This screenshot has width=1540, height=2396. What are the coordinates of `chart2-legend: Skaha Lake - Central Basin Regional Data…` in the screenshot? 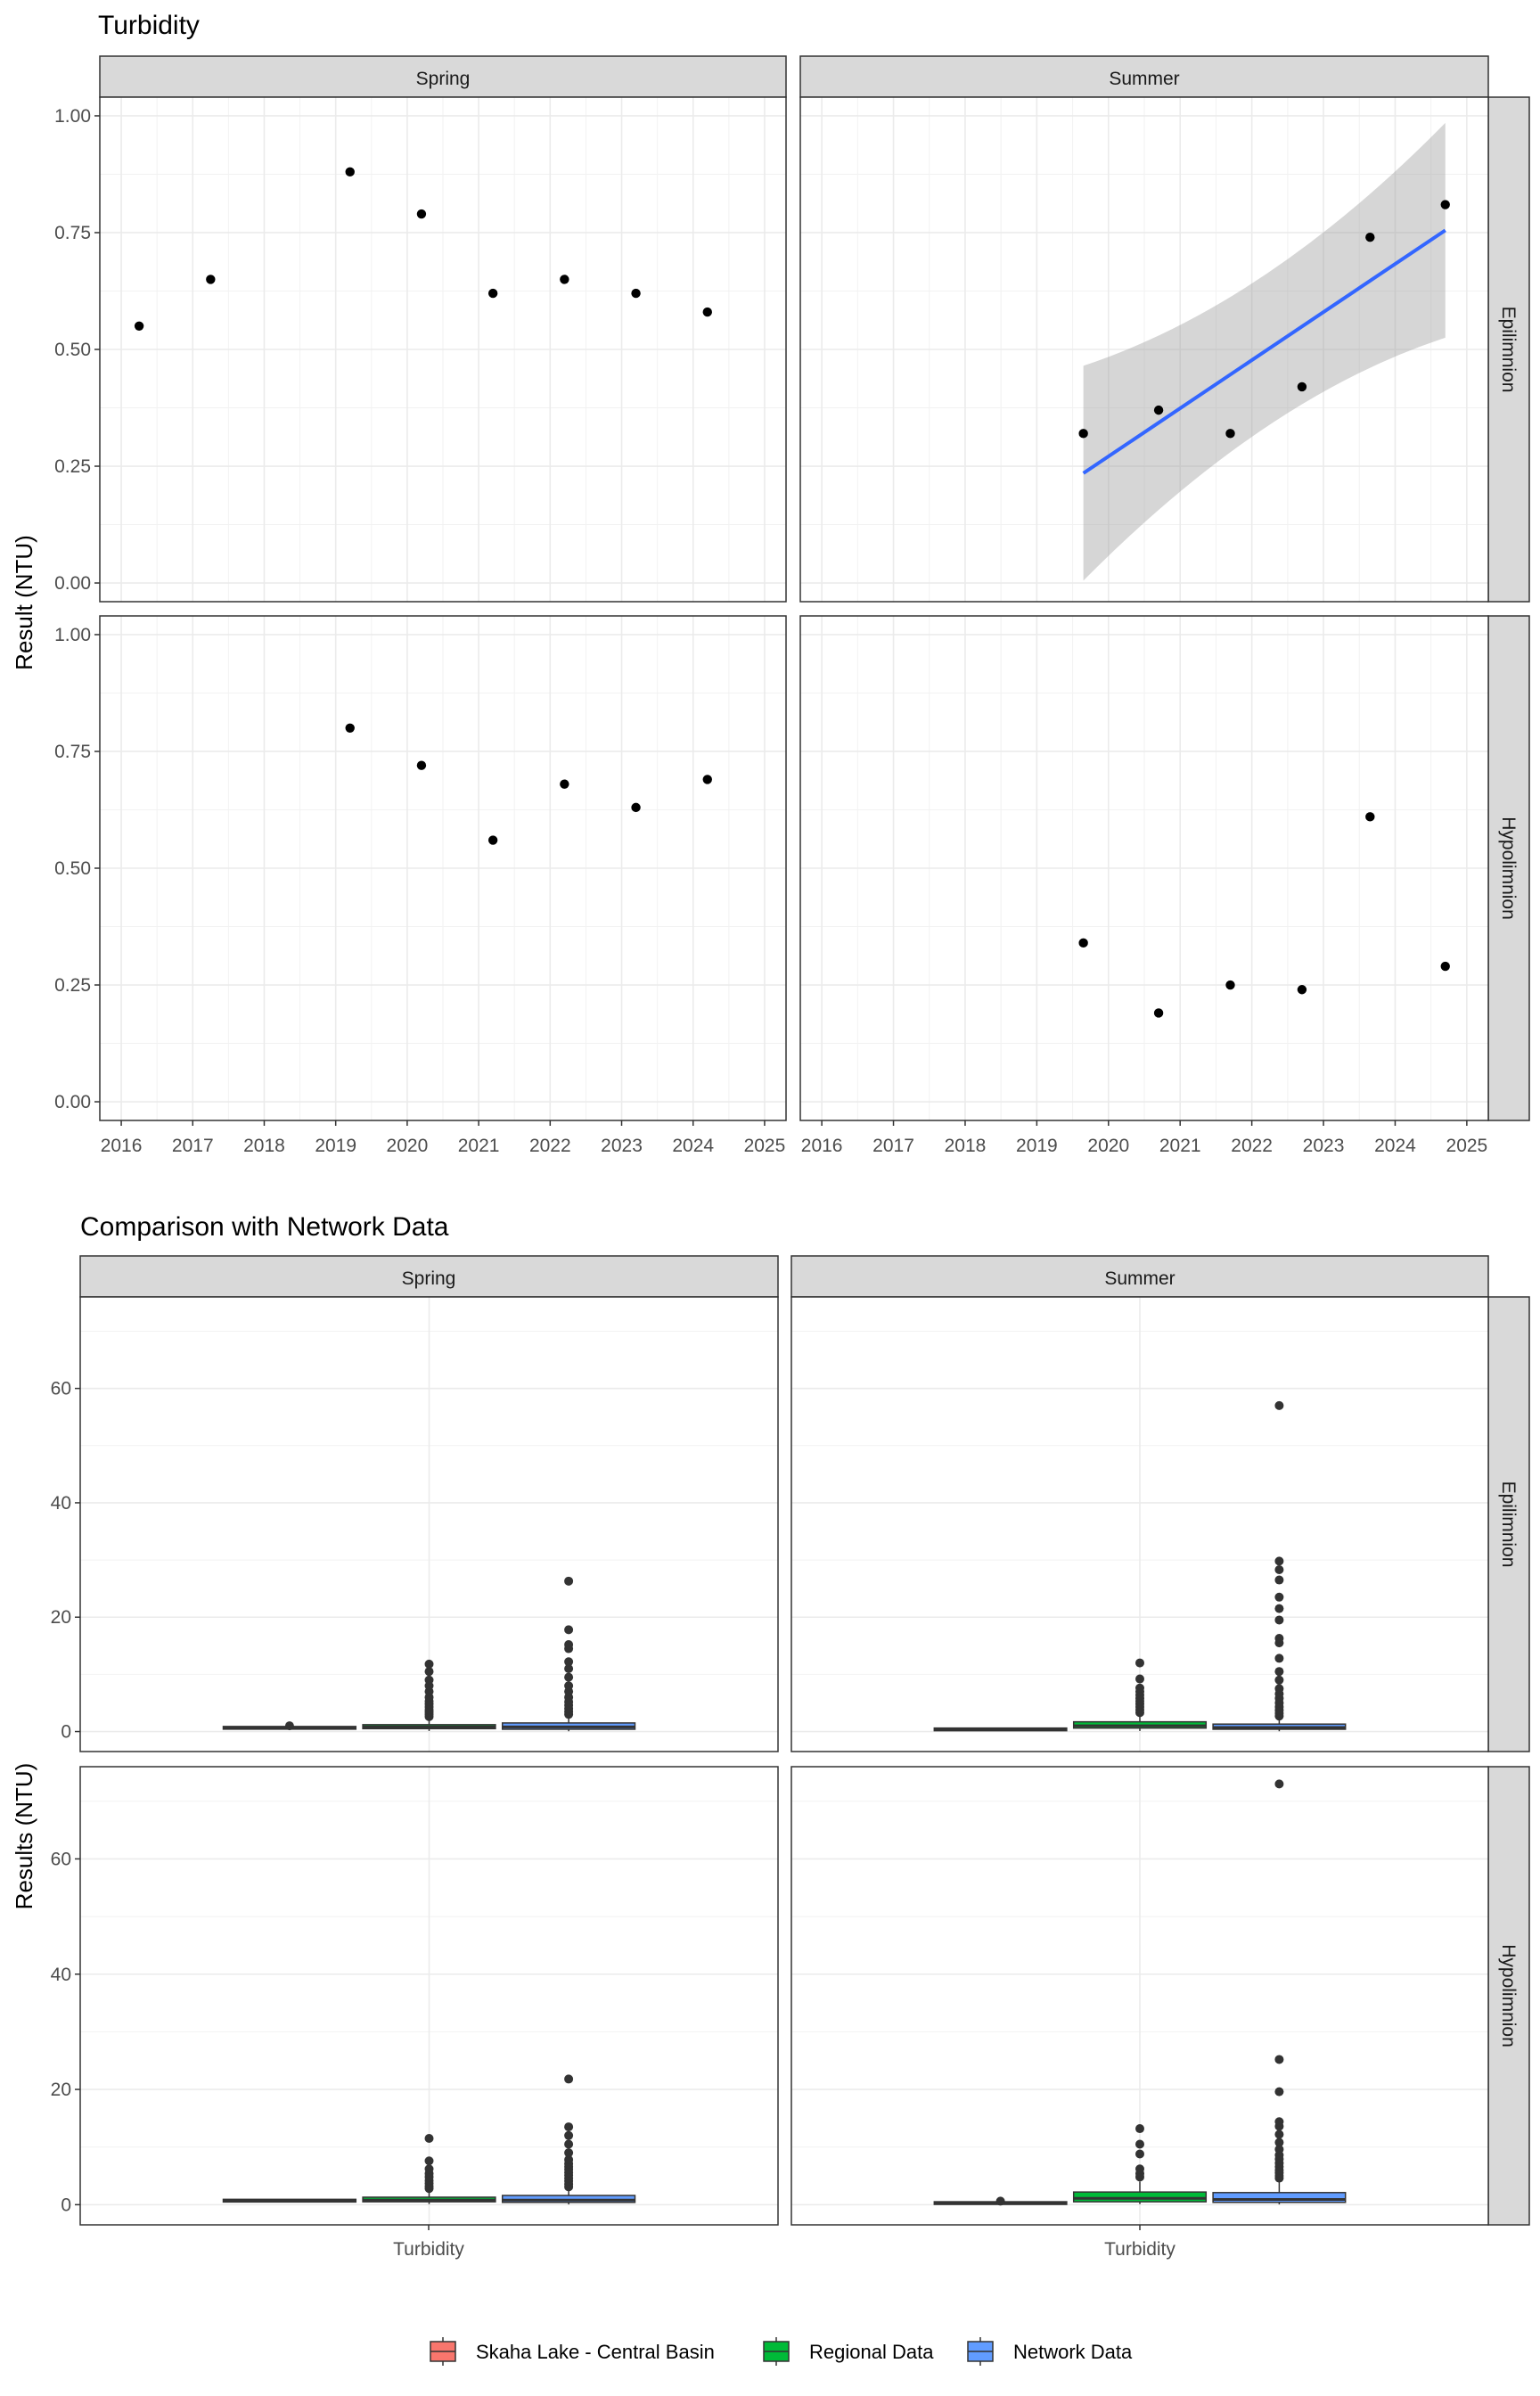 It's located at (781, 2351).